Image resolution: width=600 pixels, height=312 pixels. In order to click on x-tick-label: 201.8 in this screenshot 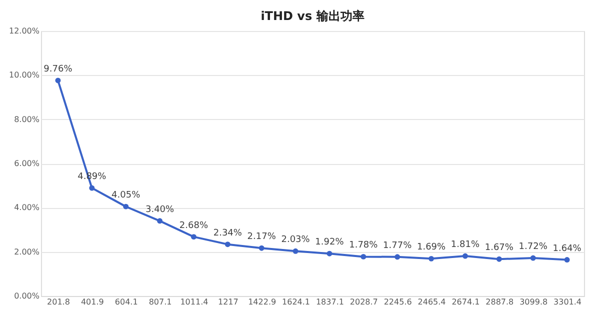, I will do `click(58, 302)`.